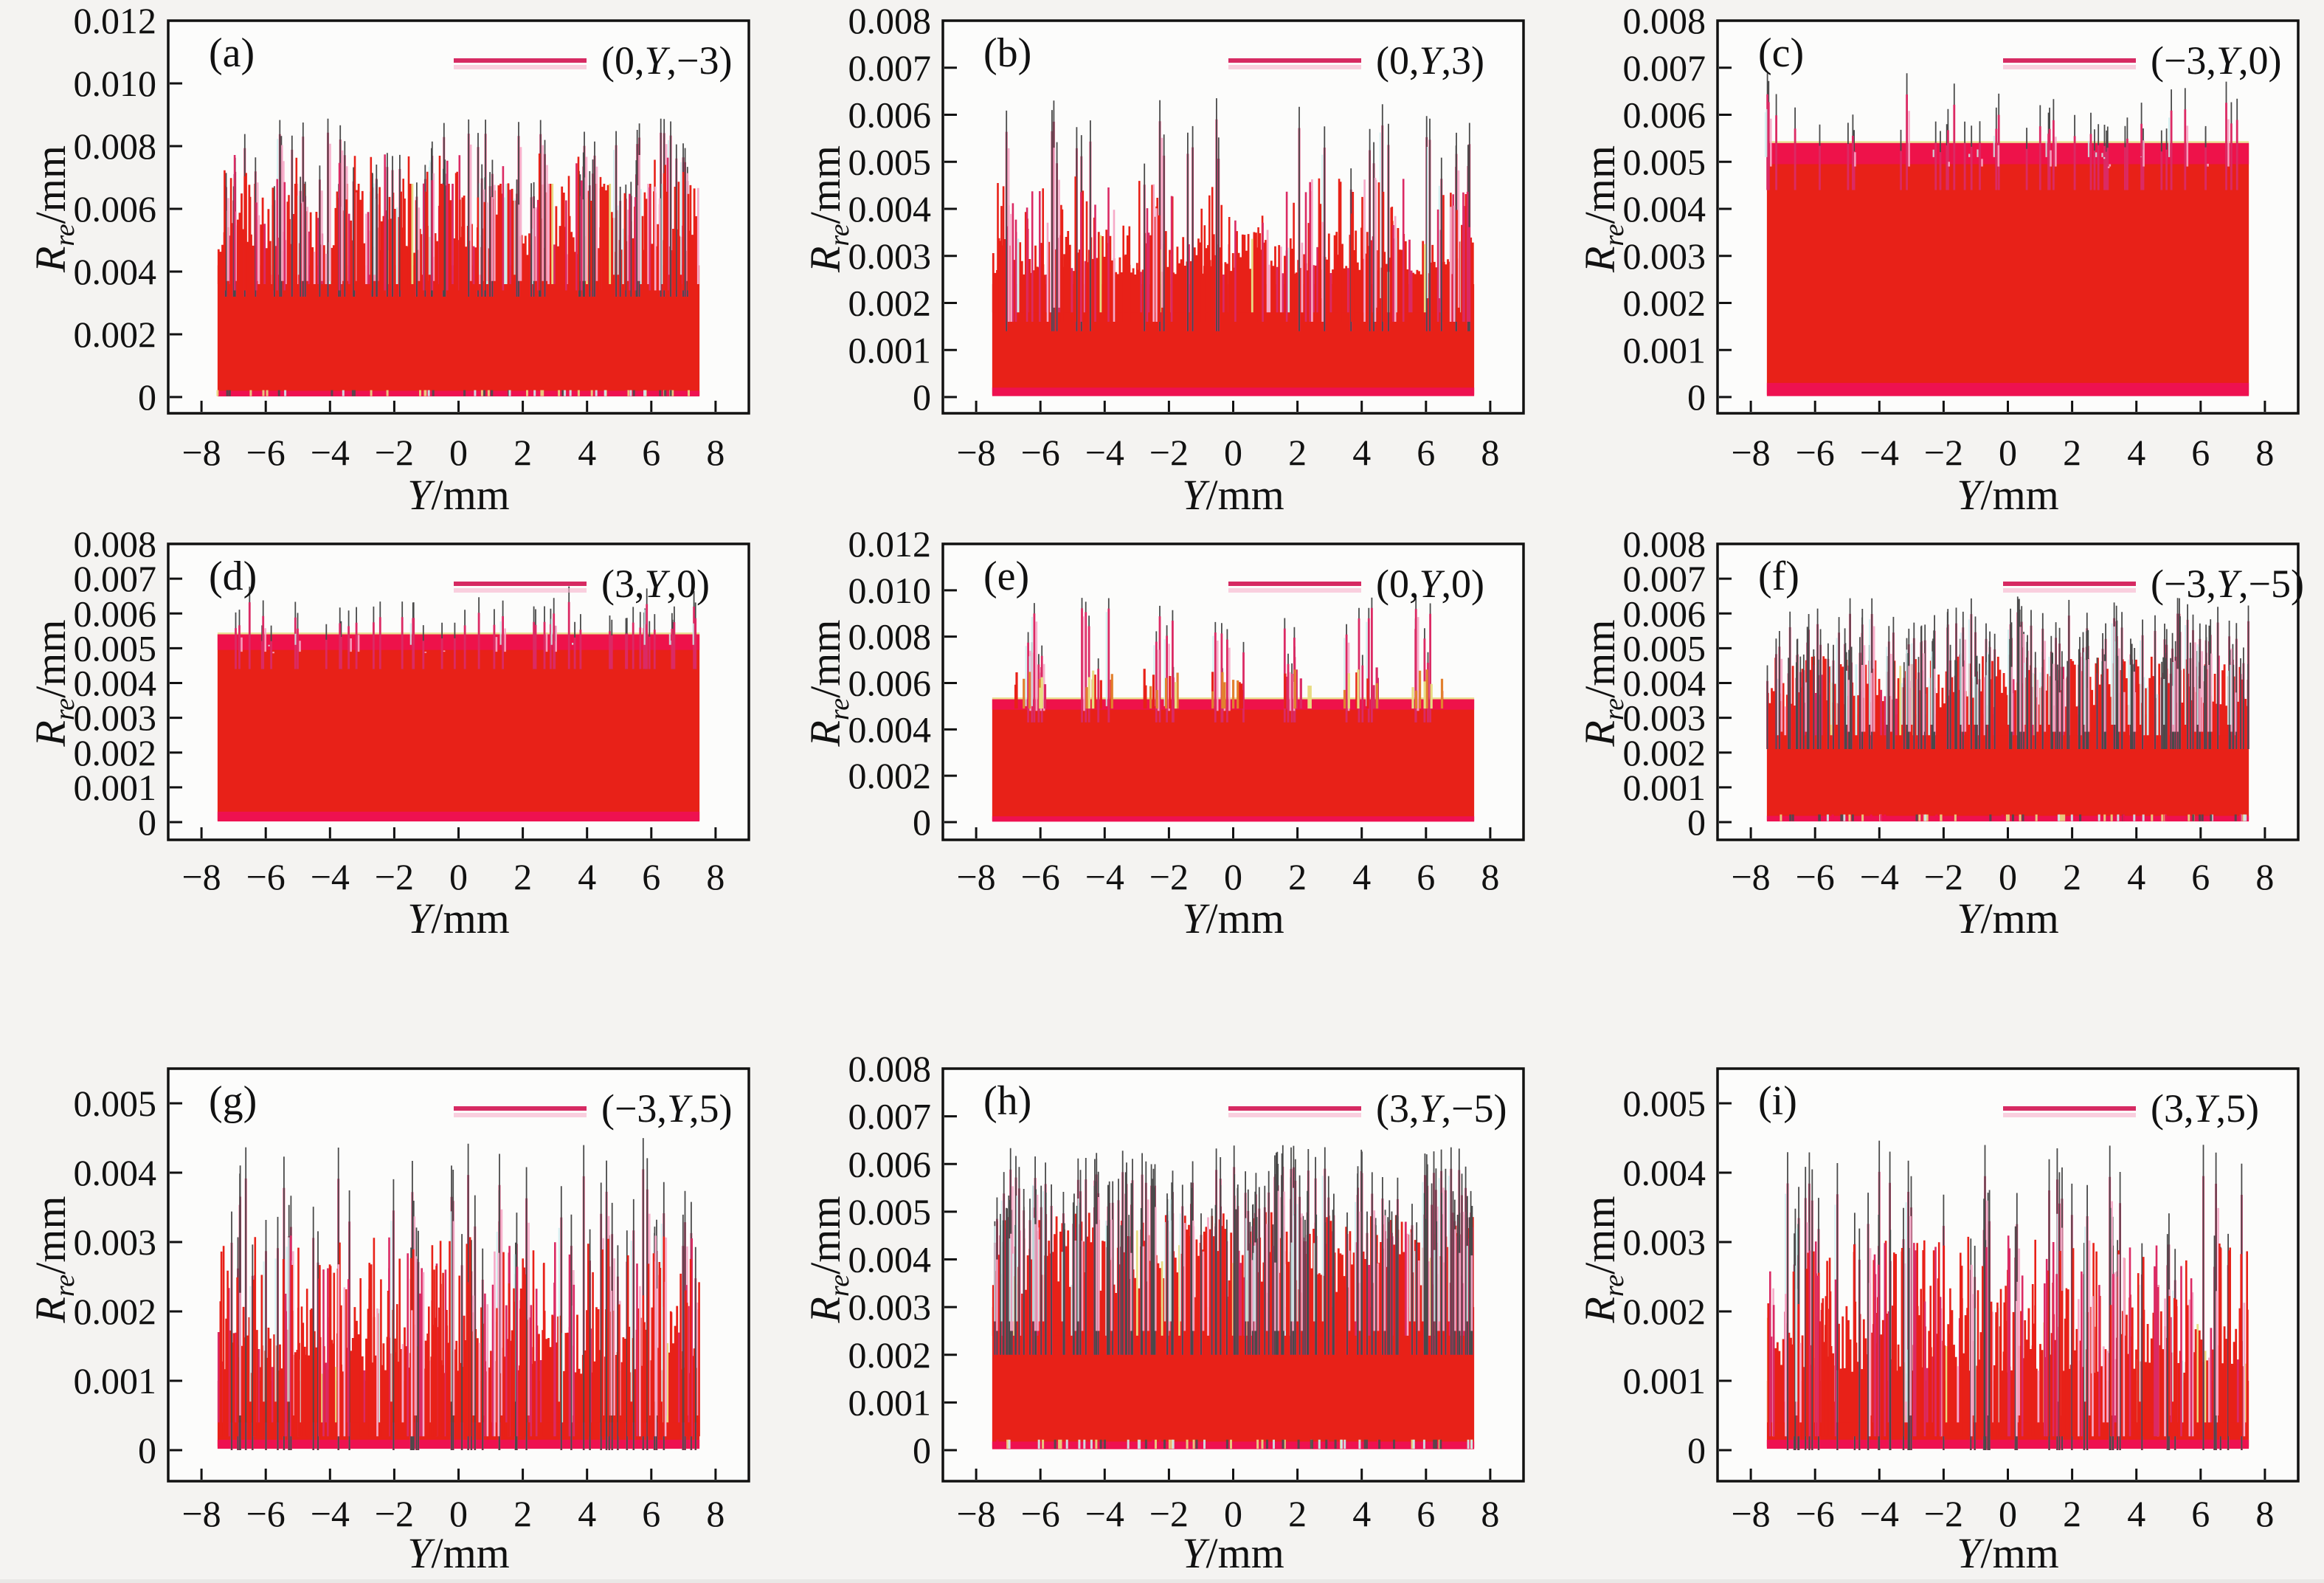 This screenshot has height=1583, width=2324. What do you see at coordinates (115, 613) in the screenshot?
I see `y-tick-label: 0.006` at bounding box center [115, 613].